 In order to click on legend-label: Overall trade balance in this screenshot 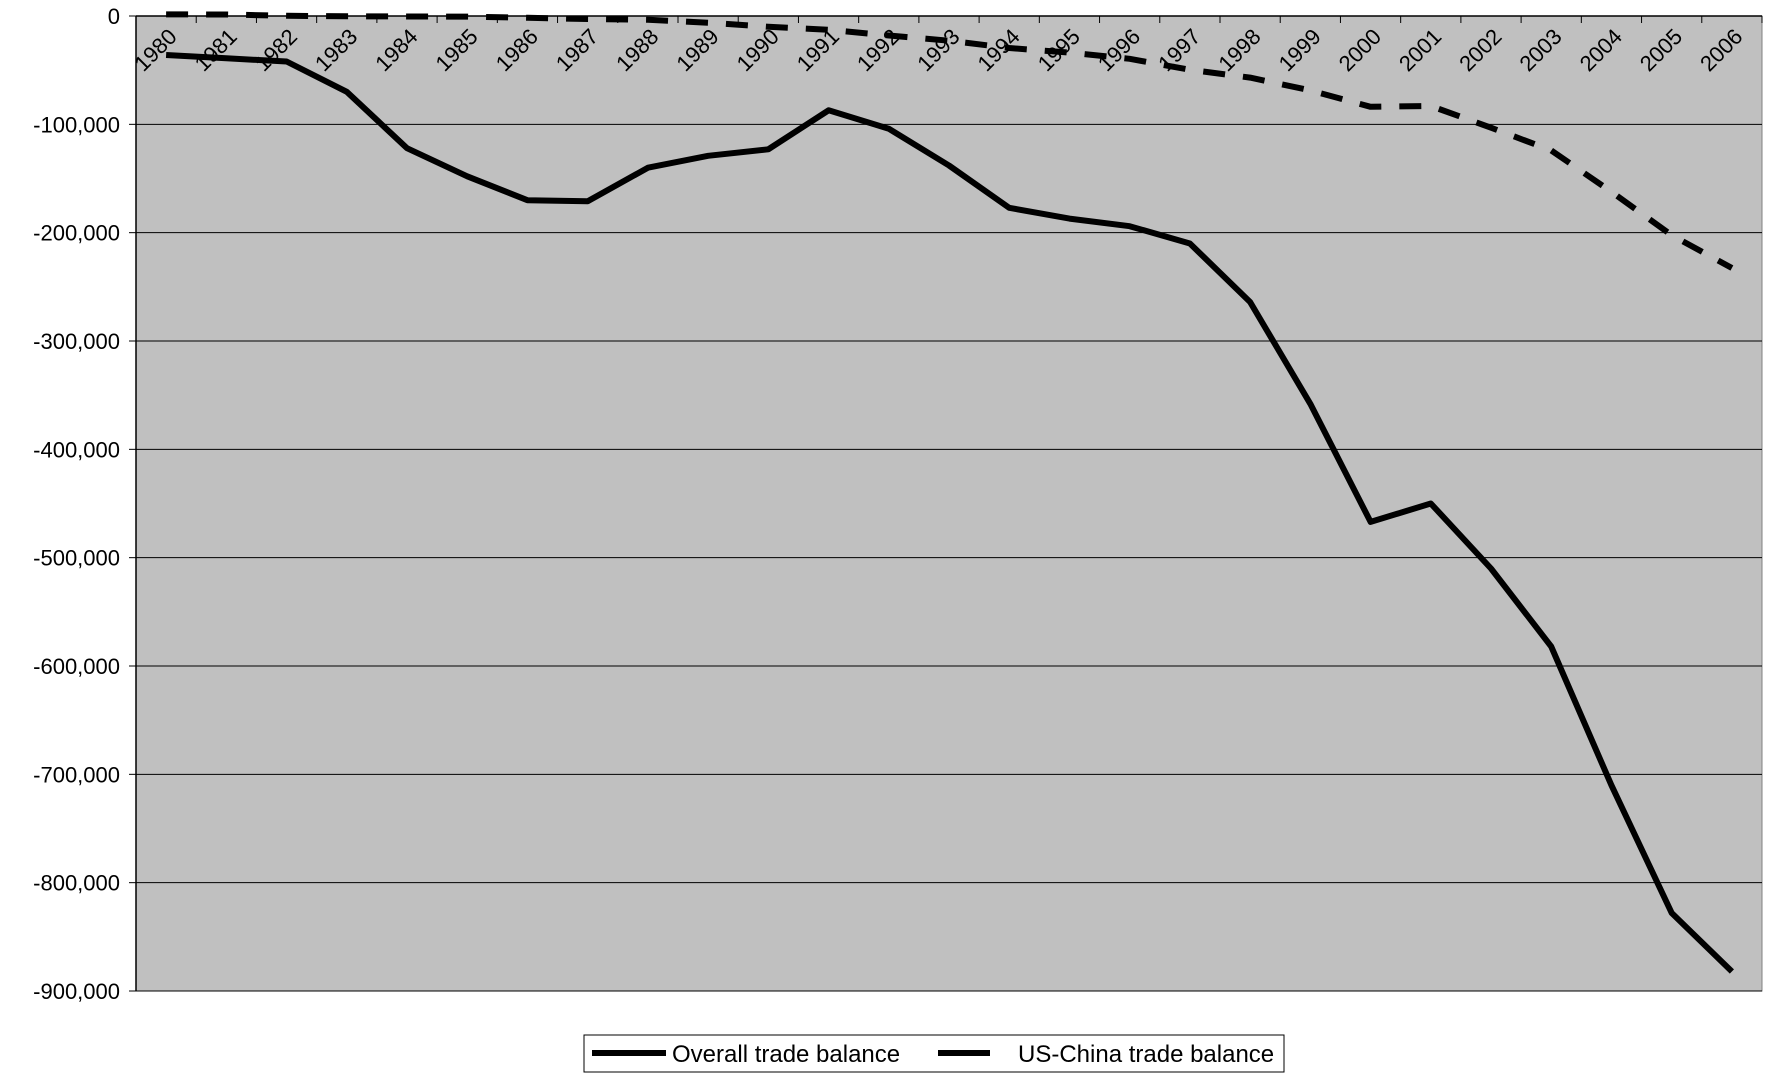, I will do `click(786, 1054)`.